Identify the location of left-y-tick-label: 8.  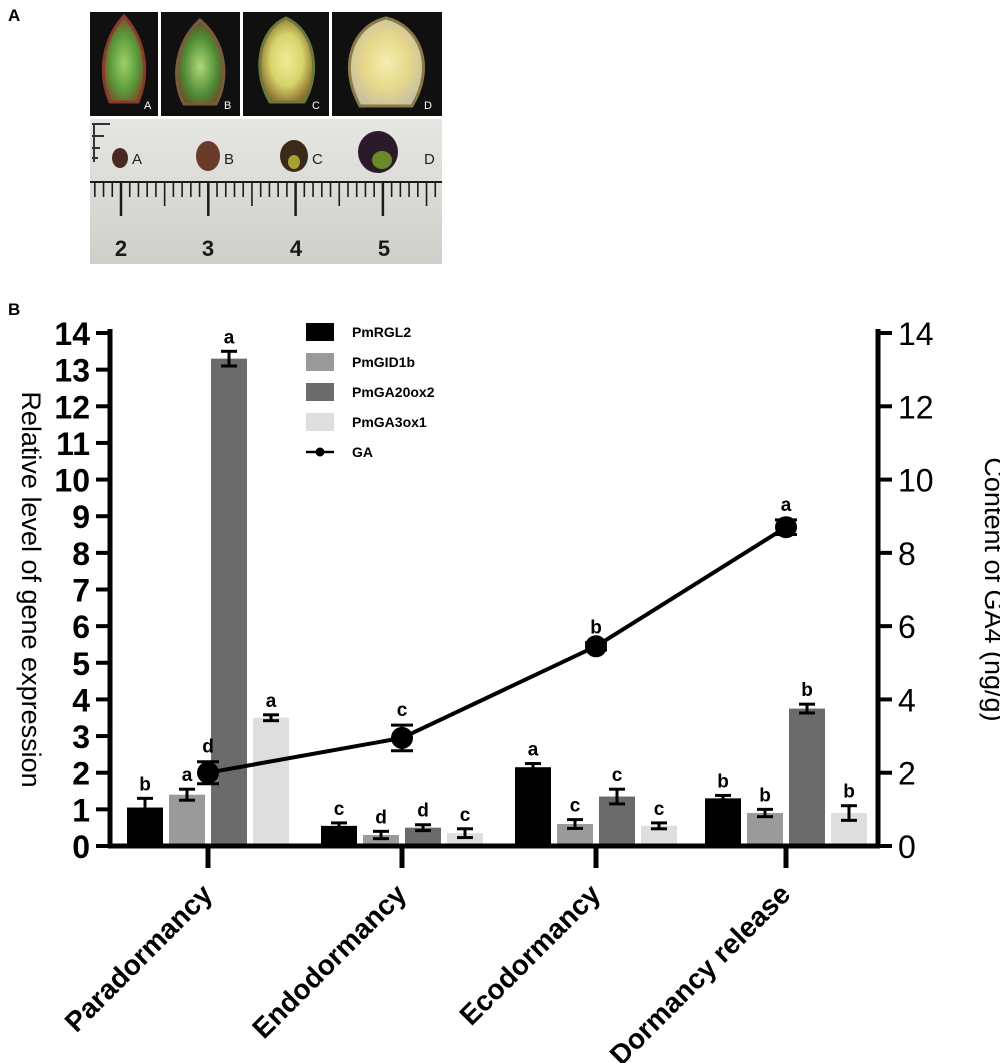
(81, 554).